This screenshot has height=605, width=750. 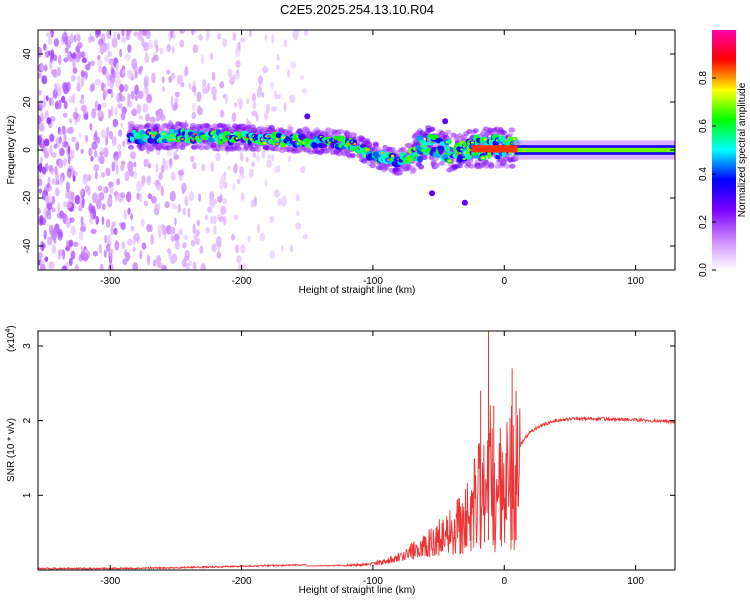 I want to click on spectrogram-xlabel: Height of straight line (km), so click(x=357, y=290).